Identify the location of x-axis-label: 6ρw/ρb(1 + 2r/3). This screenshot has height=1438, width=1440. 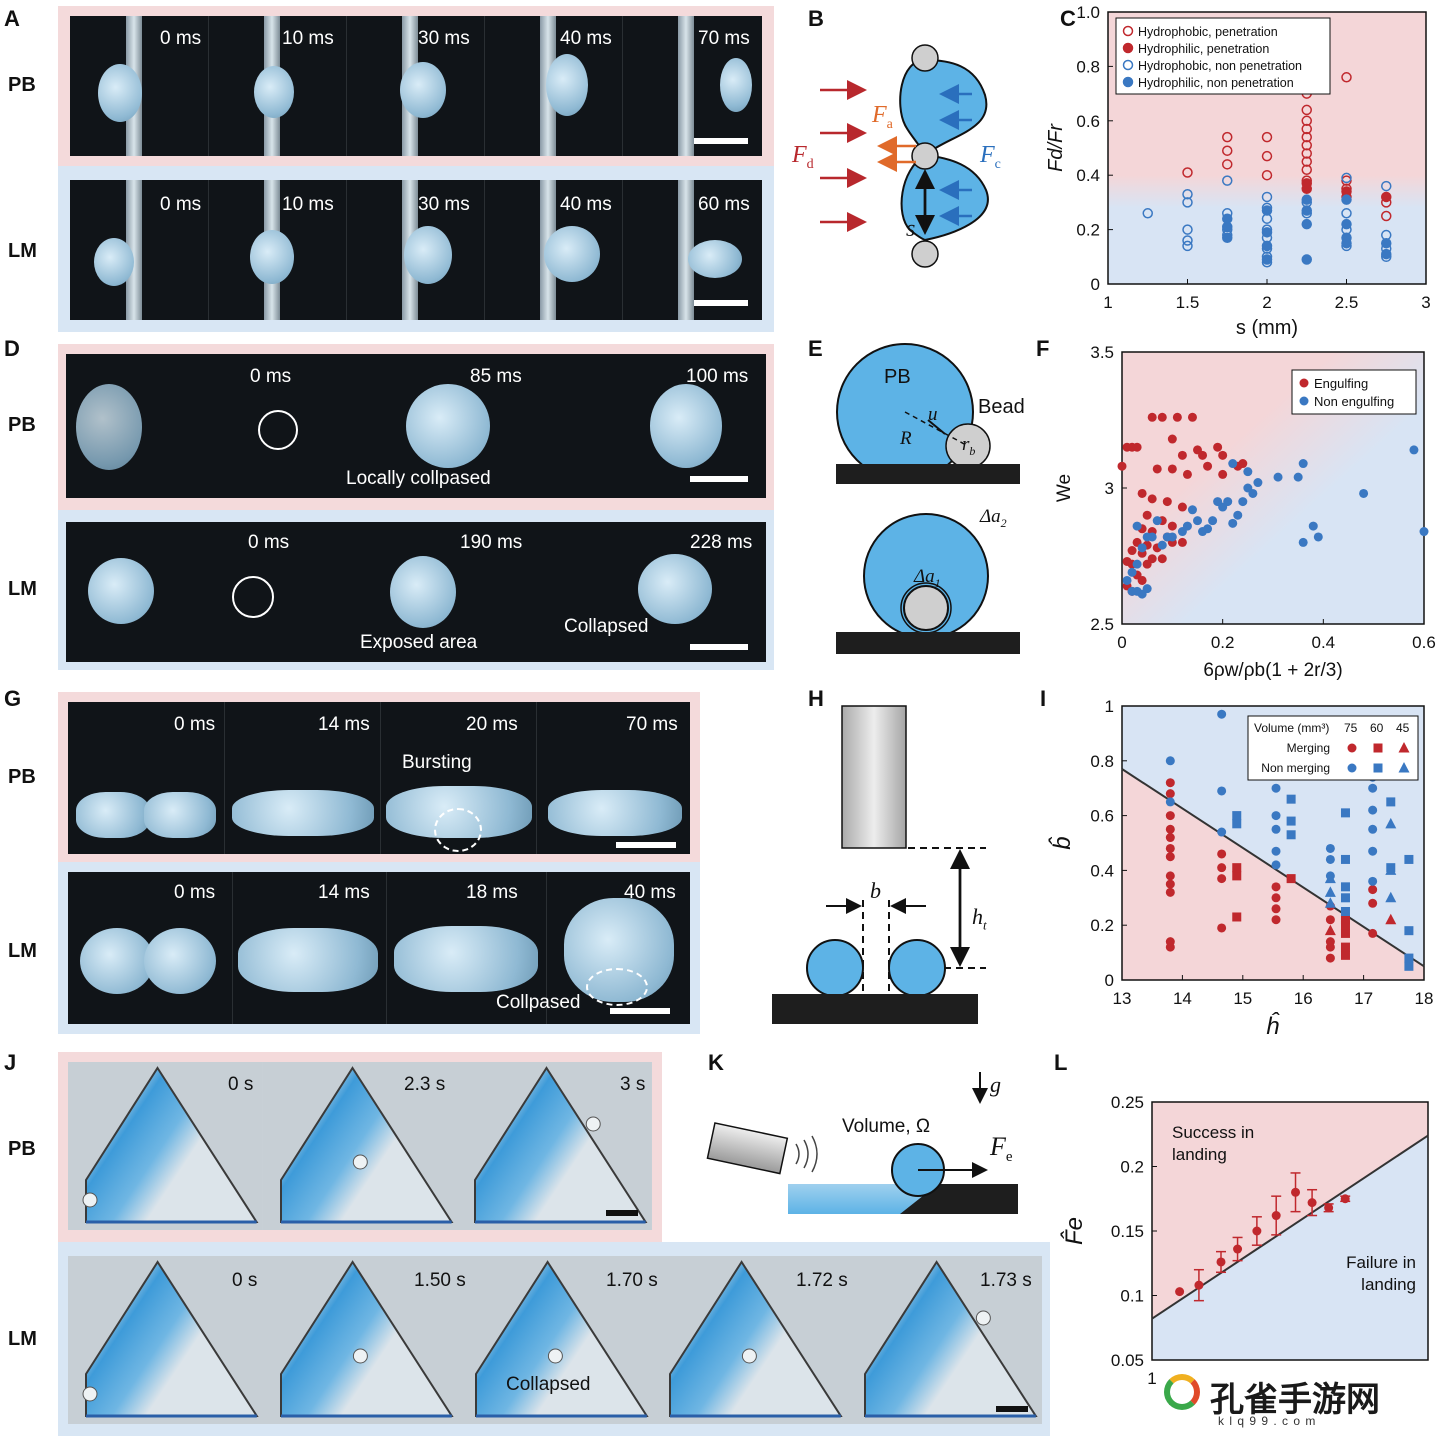
(1272, 670).